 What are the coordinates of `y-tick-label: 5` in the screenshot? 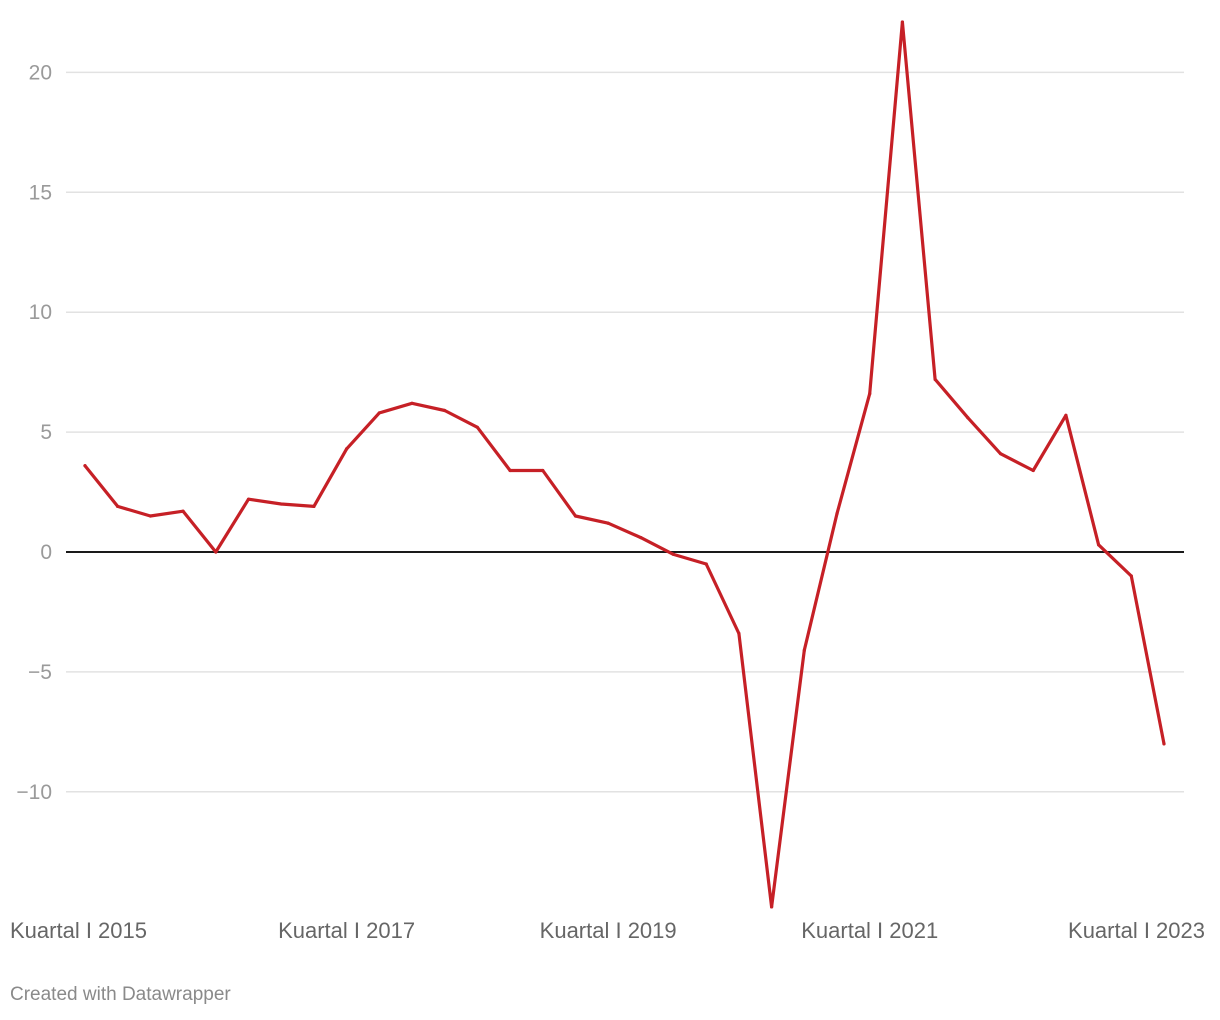 It's located at (46, 432).